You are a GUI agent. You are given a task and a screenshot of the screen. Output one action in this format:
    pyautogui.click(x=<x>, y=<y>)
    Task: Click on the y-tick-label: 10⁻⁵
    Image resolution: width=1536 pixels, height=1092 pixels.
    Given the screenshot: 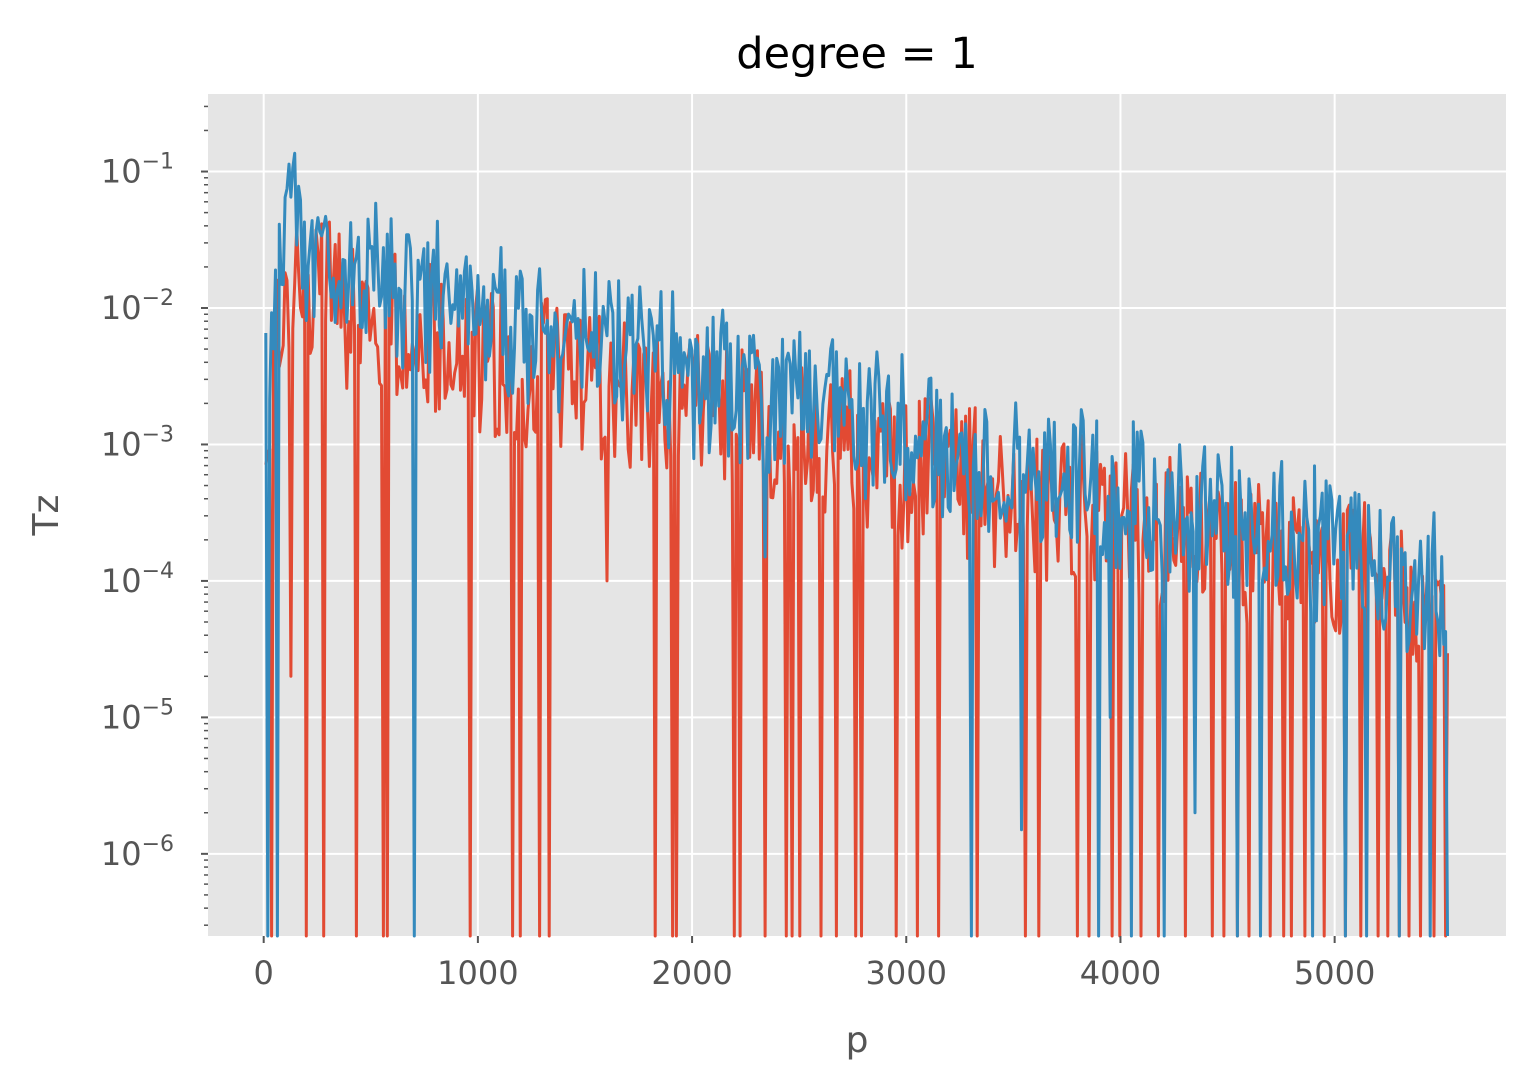 What is the action you would take?
    pyautogui.click(x=137, y=715)
    